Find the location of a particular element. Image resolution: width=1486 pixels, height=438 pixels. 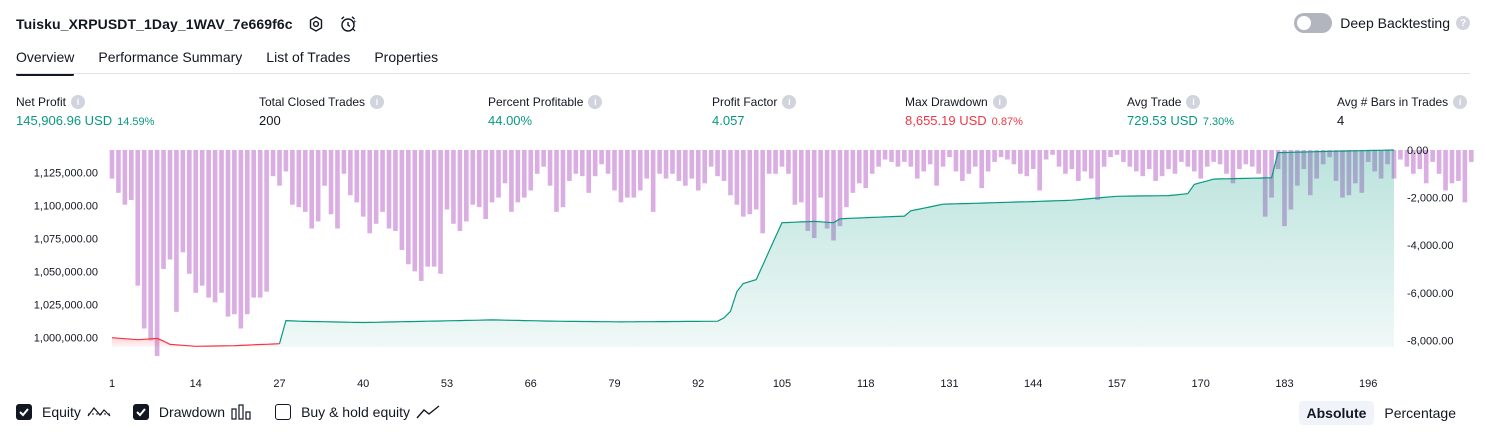

x-axis-tick-label: 40 is located at coordinates (363, 384).